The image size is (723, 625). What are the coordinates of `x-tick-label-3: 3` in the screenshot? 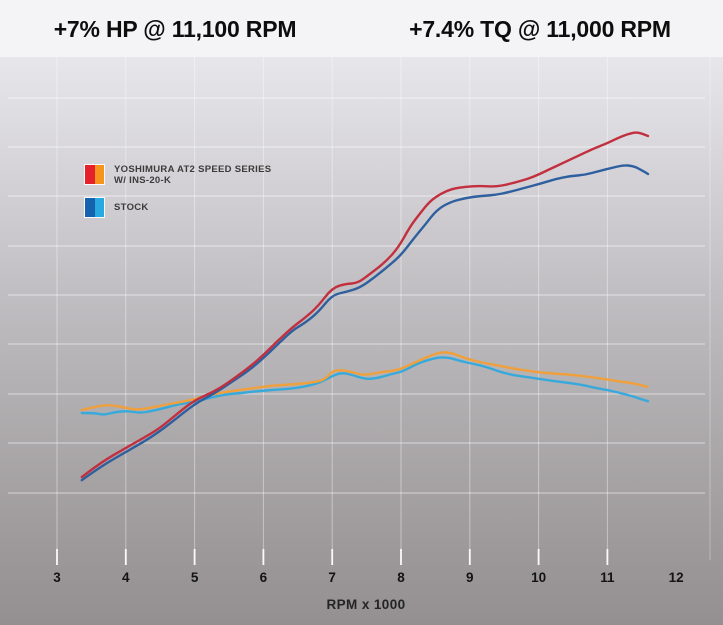 It's located at (57, 577).